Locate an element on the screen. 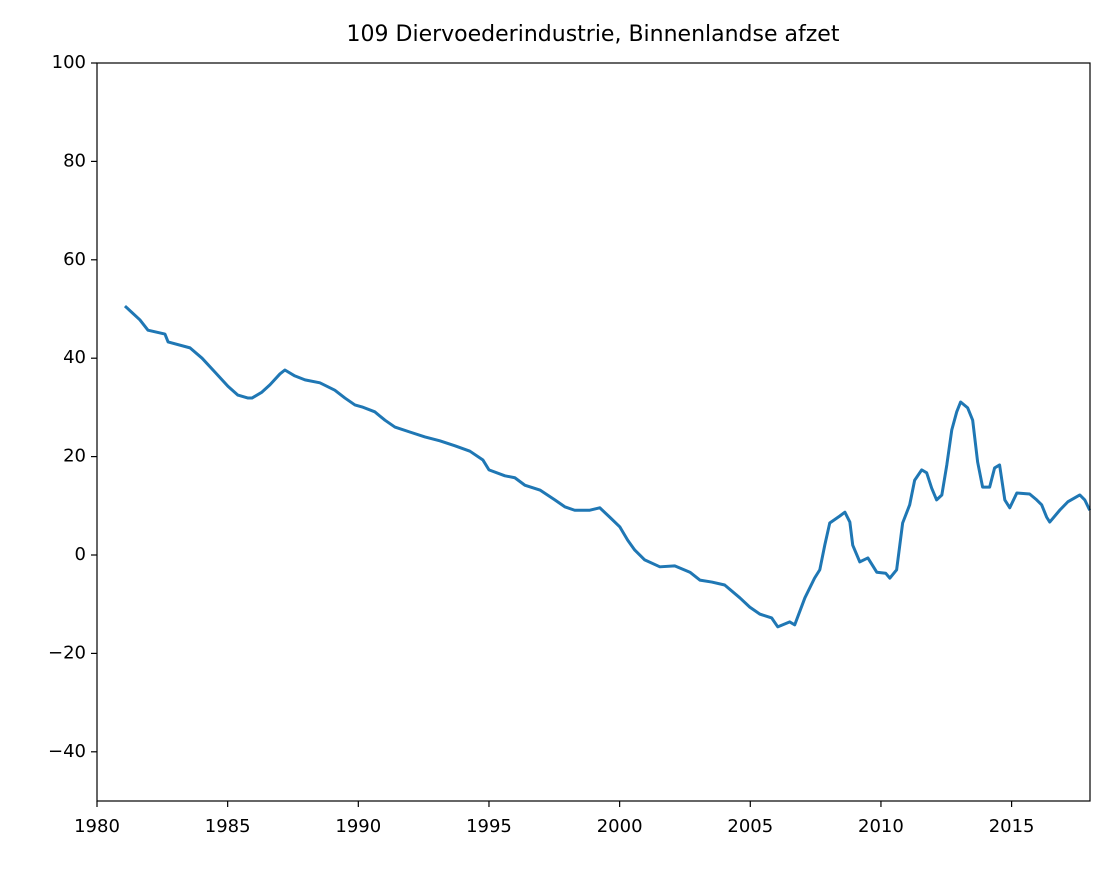  x-tick-label: 2005 is located at coordinates (750, 826).